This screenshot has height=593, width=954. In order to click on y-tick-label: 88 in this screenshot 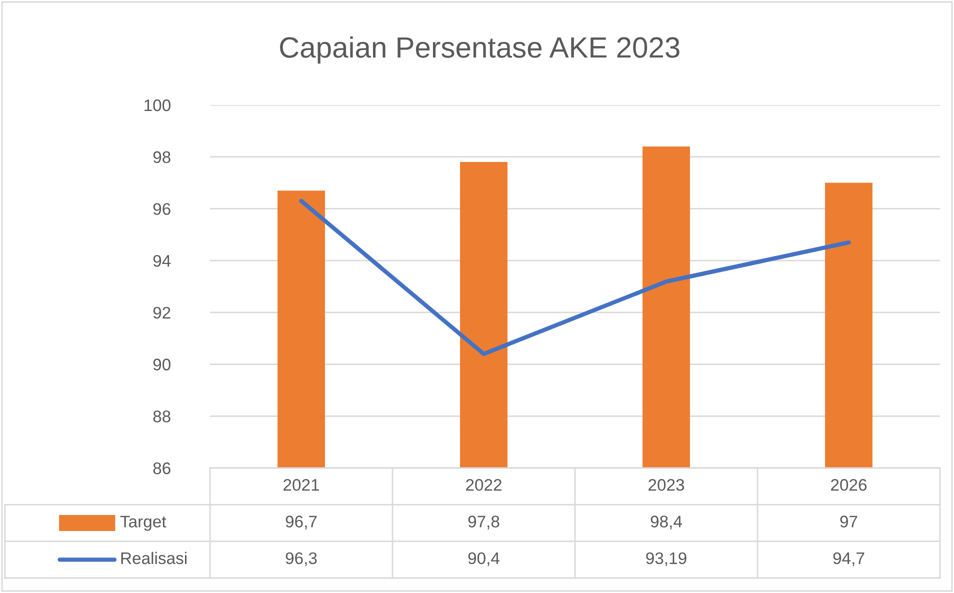, I will do `click(161, 416)`.